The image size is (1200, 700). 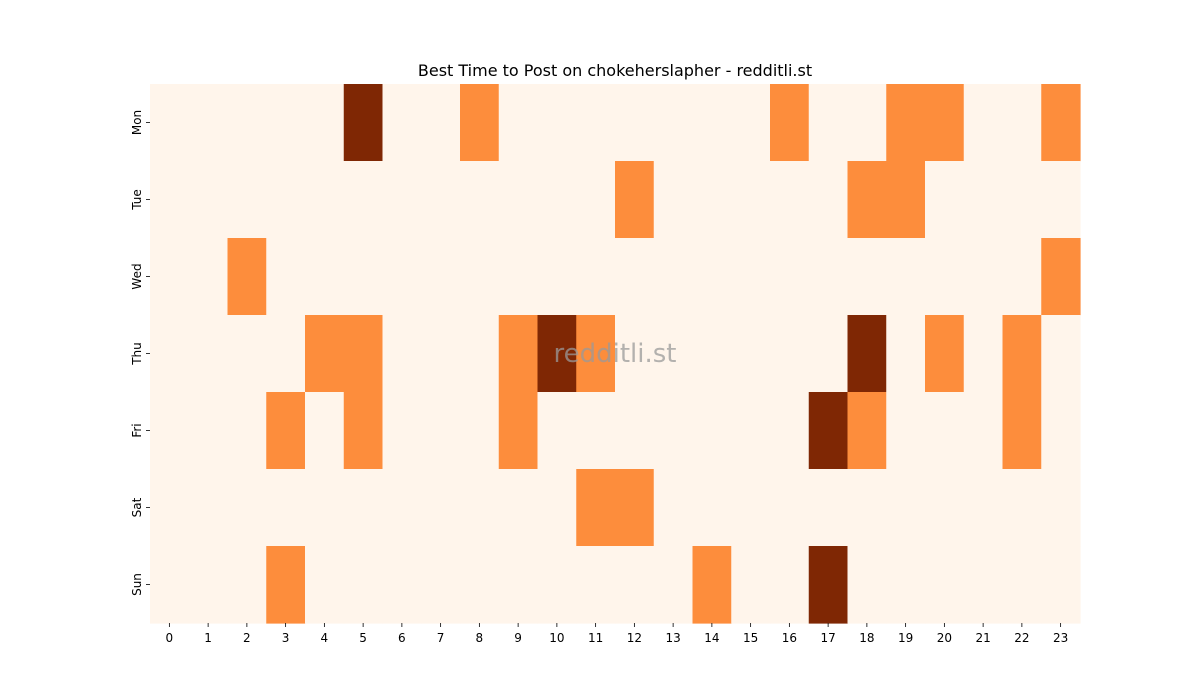 What do you see at coordinates (617, 634) in the screenshot?
I see `x-axis: 0 1 2 3 4 5 6 7 8 9 10 11 12 13 14 15 16 17 18 19 20 21 22 23` at bounding box center [617, 634].